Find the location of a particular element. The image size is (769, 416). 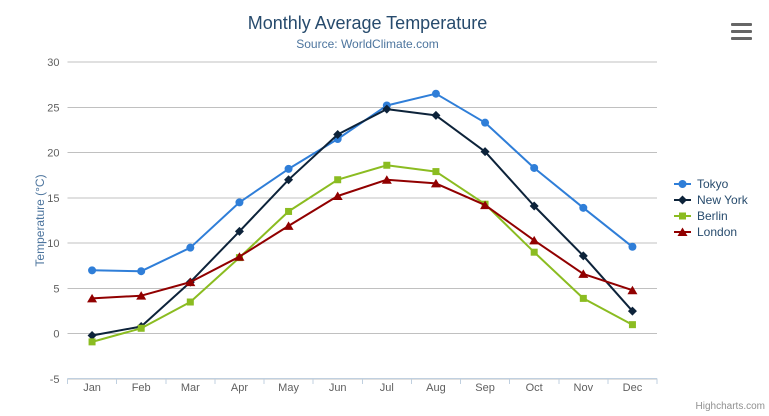

legend-label: New York is located at coordinates (722, 200).